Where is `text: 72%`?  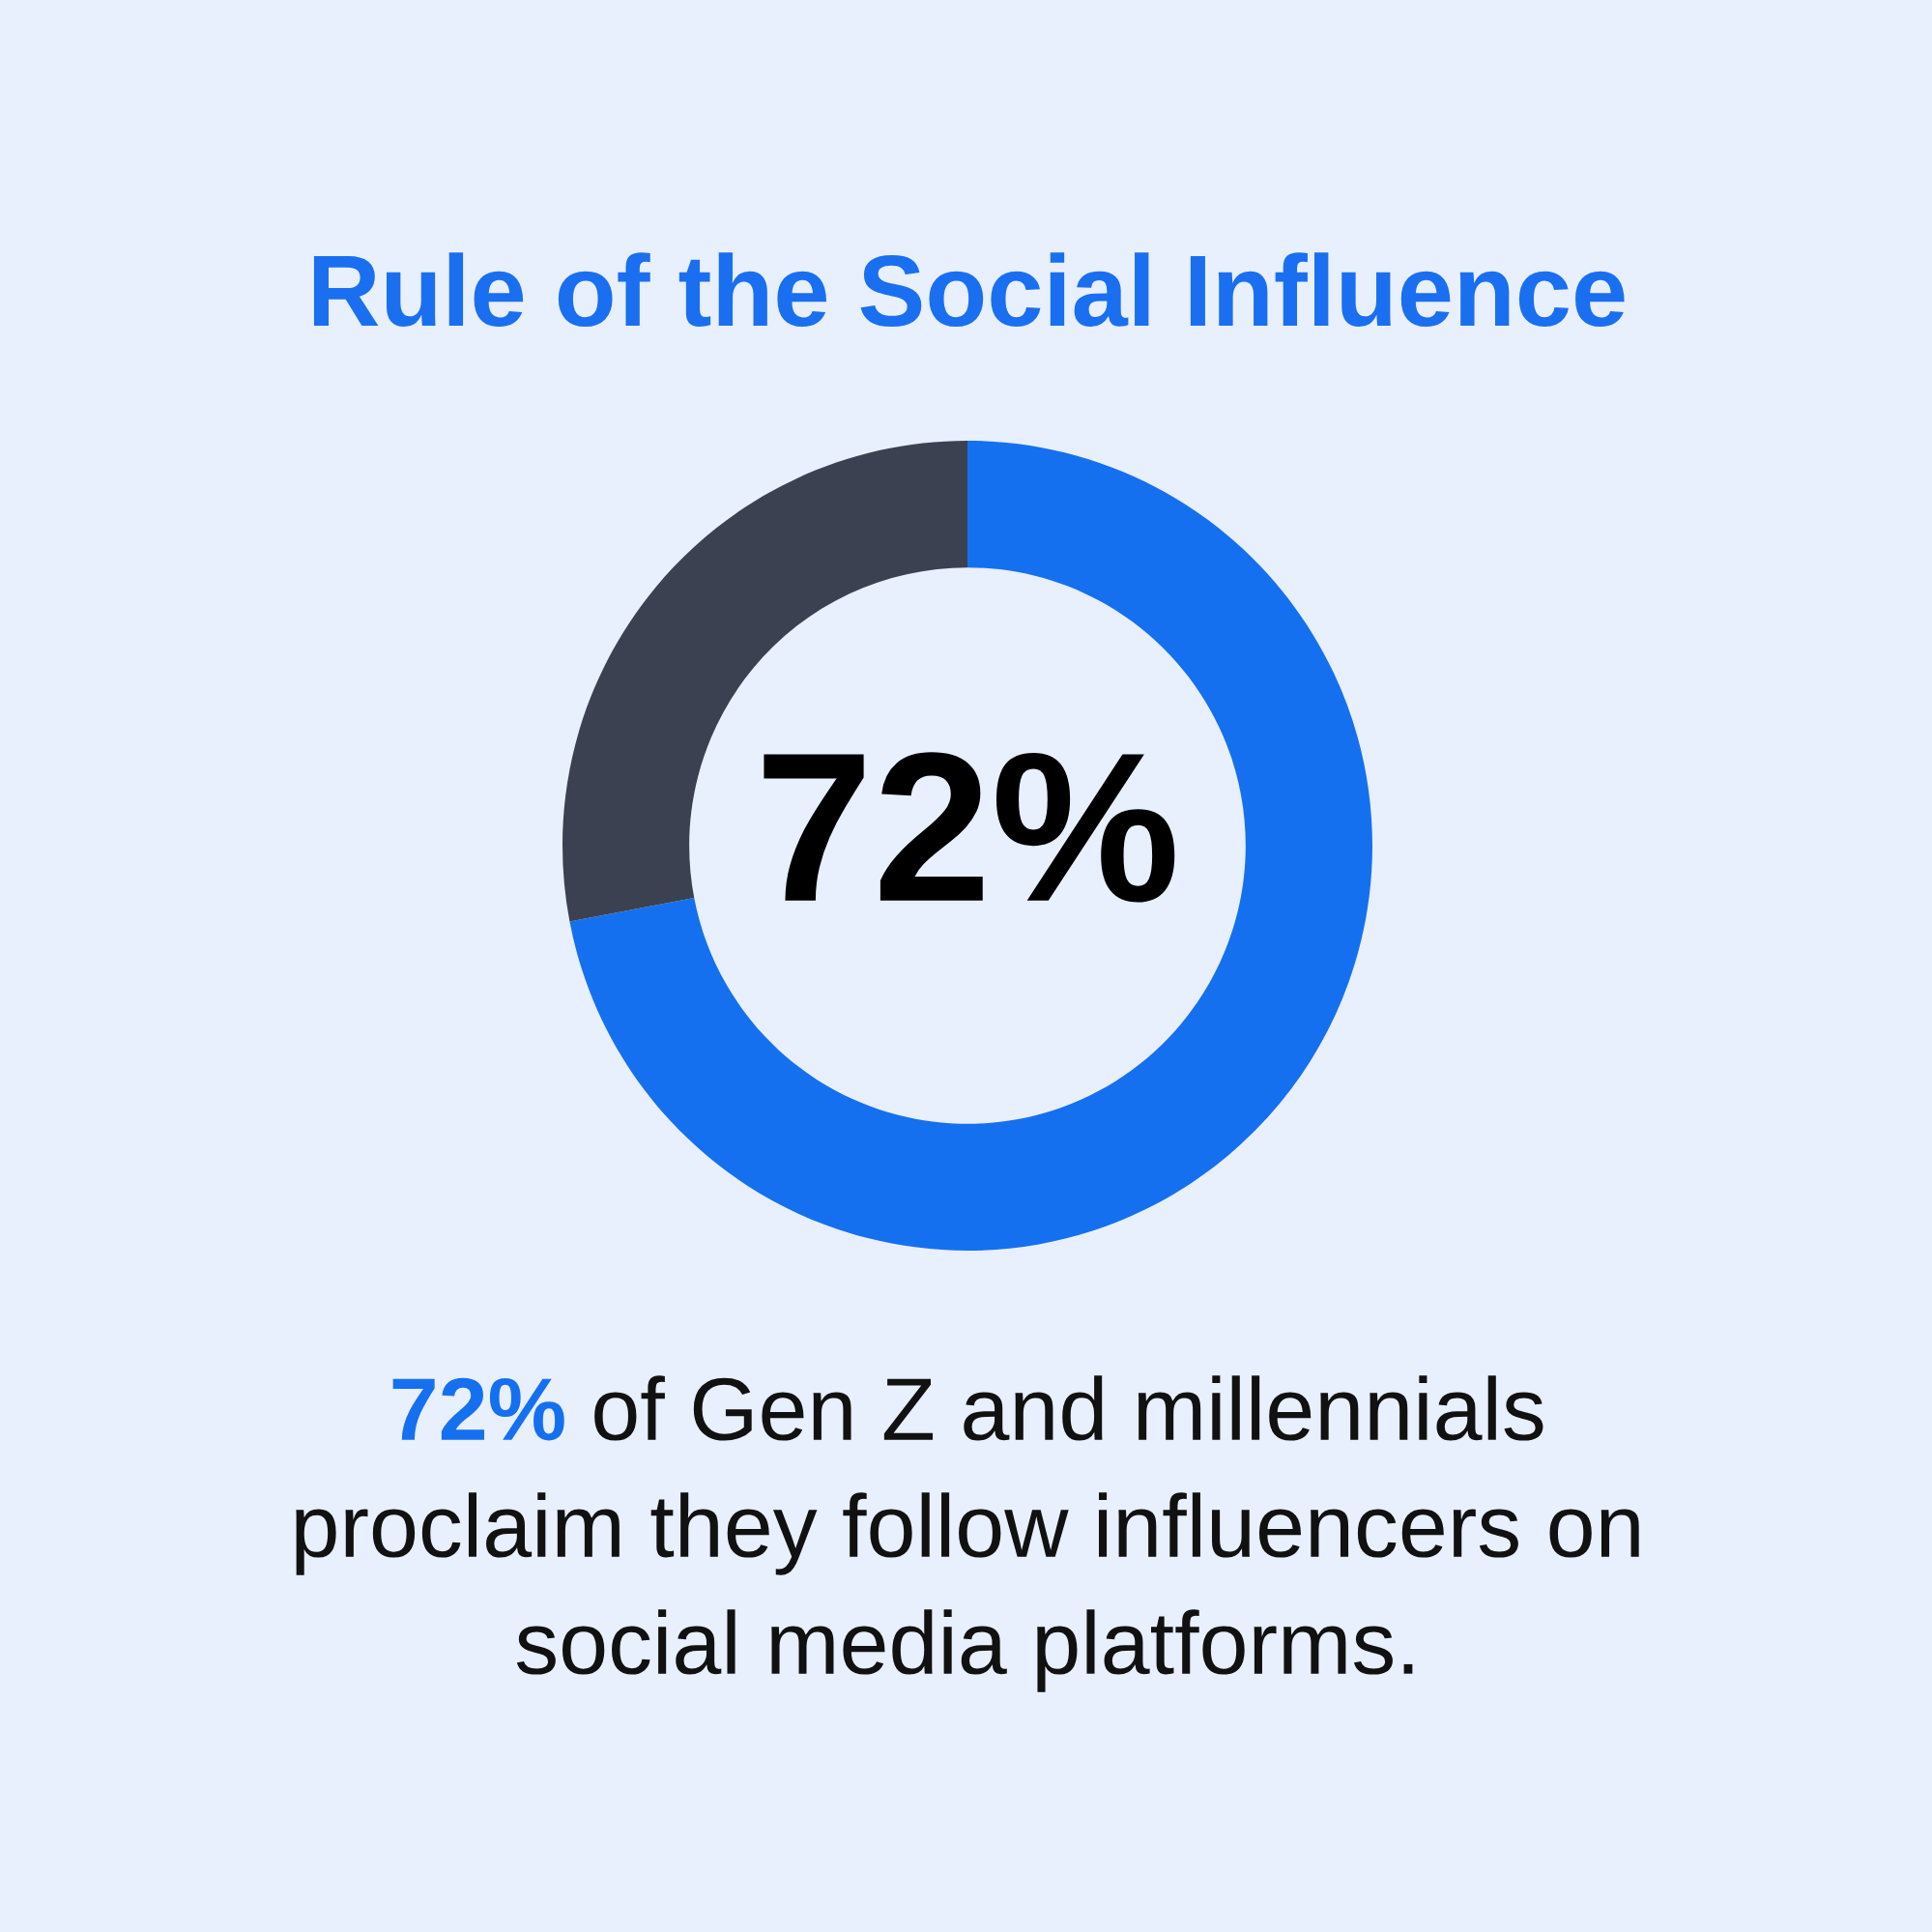
text: 72% is located at coordinates (969, 827).